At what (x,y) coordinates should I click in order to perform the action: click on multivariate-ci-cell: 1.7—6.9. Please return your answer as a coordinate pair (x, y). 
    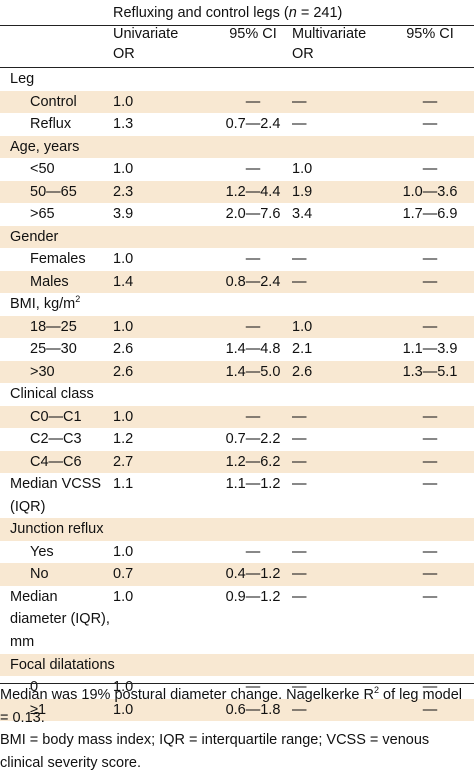
    Looking at the image, I should click on (430, 214).